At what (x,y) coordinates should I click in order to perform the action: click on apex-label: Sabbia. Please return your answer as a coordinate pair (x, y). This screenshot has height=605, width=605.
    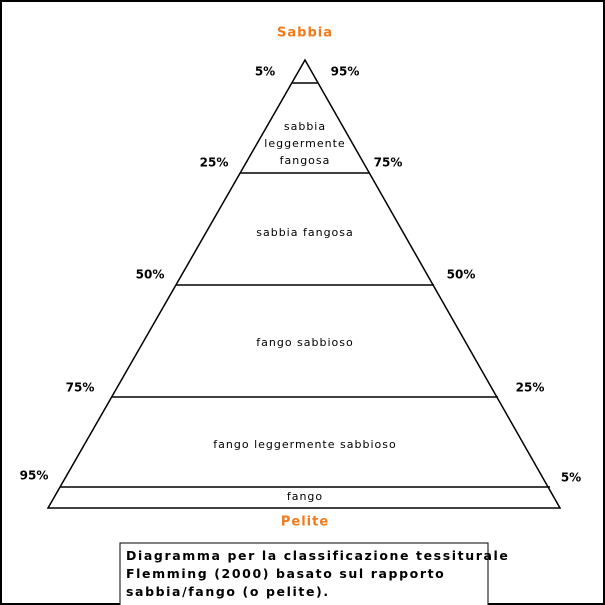
    Looking at the image, I should click on (305, 33).